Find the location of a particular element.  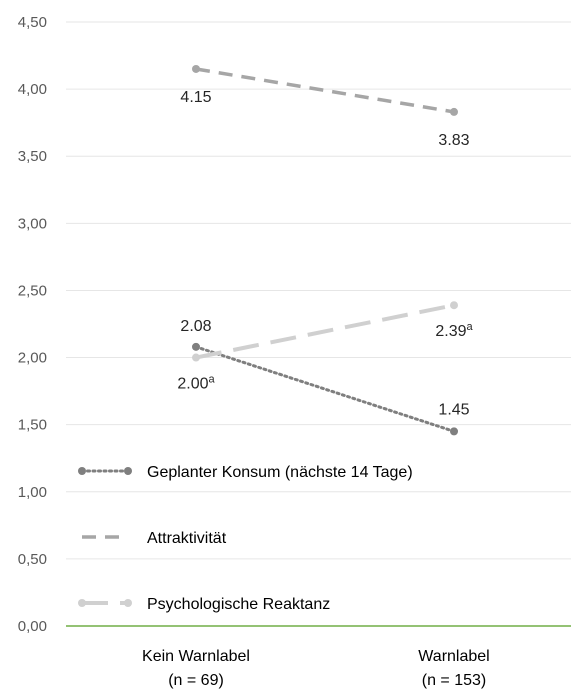

y-tick-label: 3,00 is located at coordinates (32, 223).